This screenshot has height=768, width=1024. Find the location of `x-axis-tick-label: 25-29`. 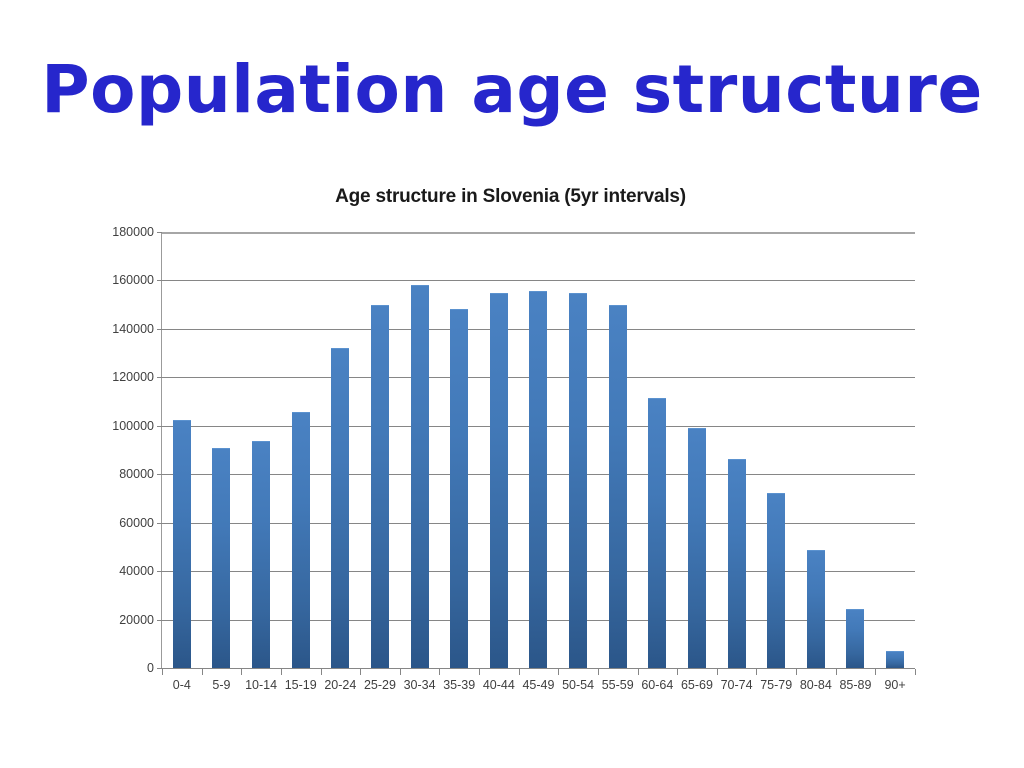

x-axis-tick-label: 25-29 is located at coordinates (379, 685).